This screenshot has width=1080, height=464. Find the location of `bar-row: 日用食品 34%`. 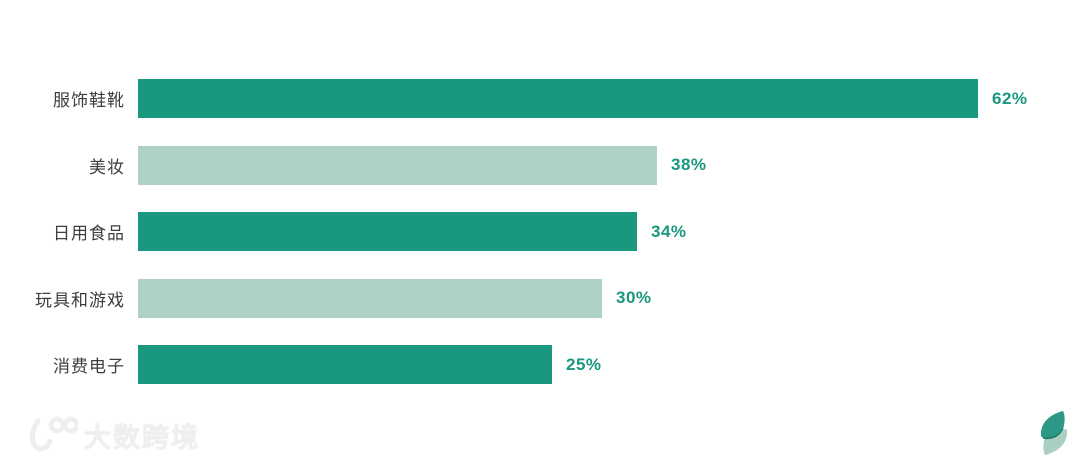

bar-row: 日用食品 34% is located at coordinates (540, 231).